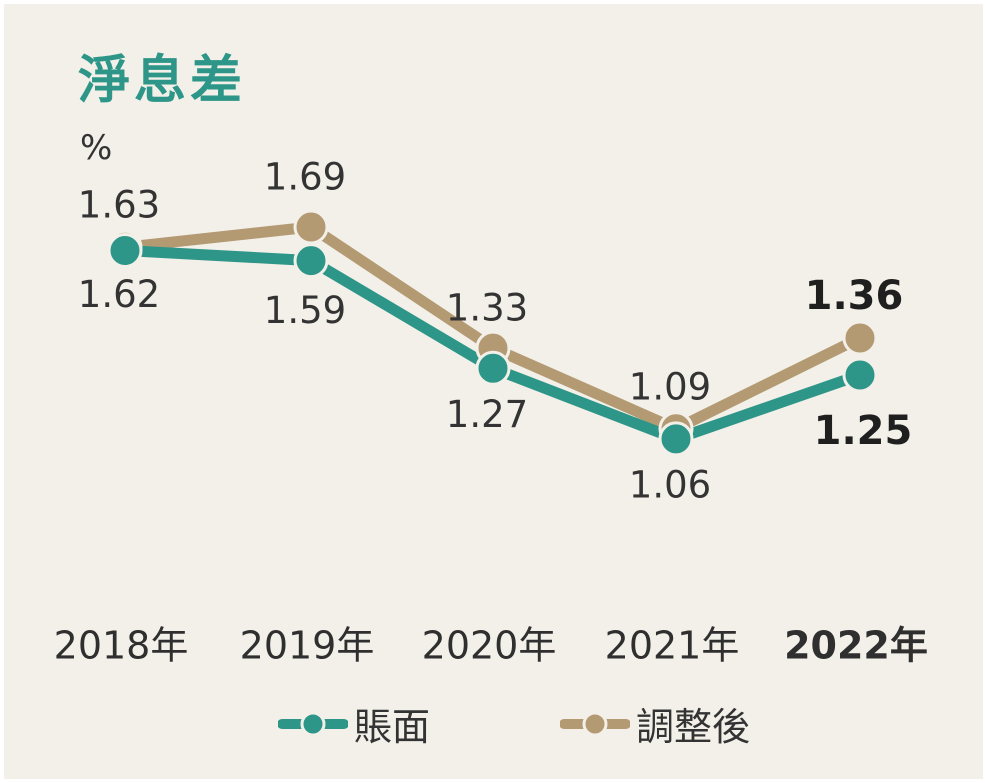  Describe the element at coordinates (672, 646) in the screenshot. I see `x-tick-label-3: 2021年` at that location.